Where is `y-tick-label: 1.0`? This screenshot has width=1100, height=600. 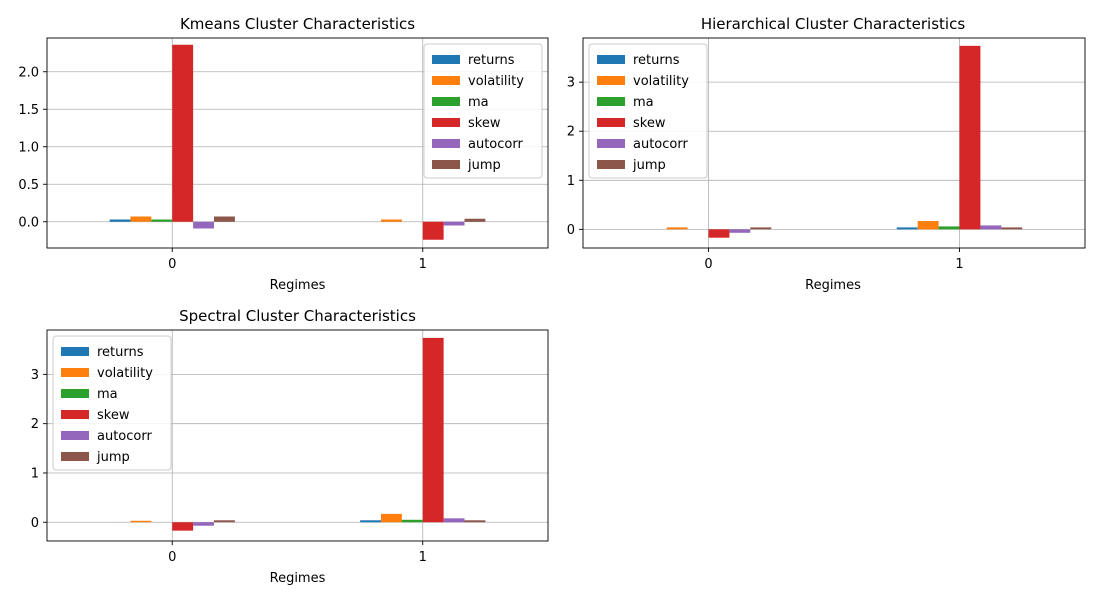 y-tick-label: 1.0 is located at coordinates (28, 147).